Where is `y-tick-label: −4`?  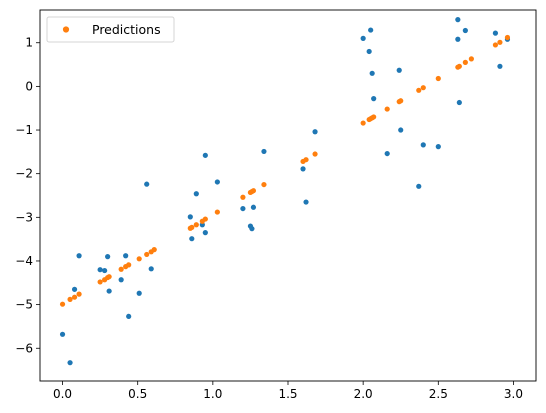 y-tick-label: −4 is located at coordinates (24, 261).